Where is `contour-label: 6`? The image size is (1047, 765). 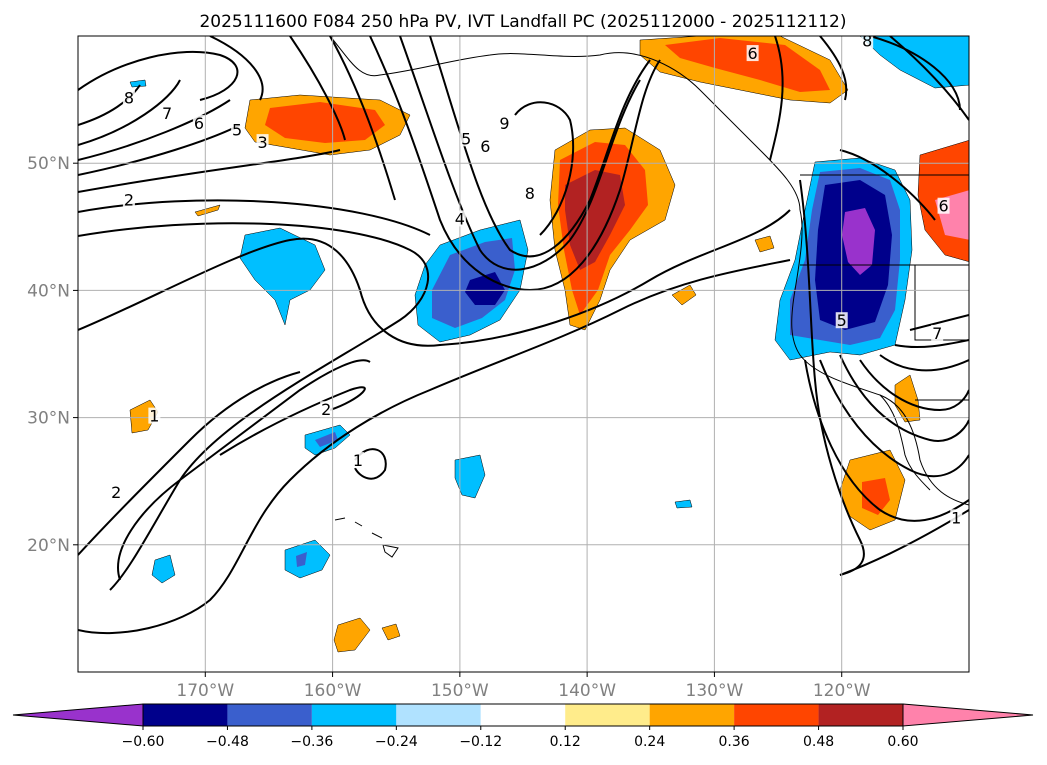 contour-label: 6 is located at coordinates (485, 146).